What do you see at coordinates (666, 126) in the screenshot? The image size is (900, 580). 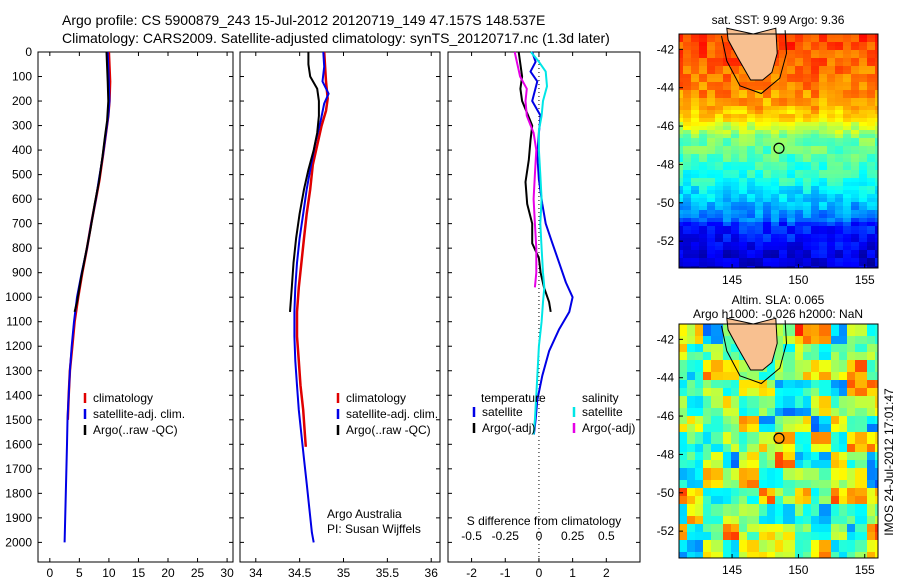 I see `sst-map-y-tick-label: -46` at bounding box center [666, 126].